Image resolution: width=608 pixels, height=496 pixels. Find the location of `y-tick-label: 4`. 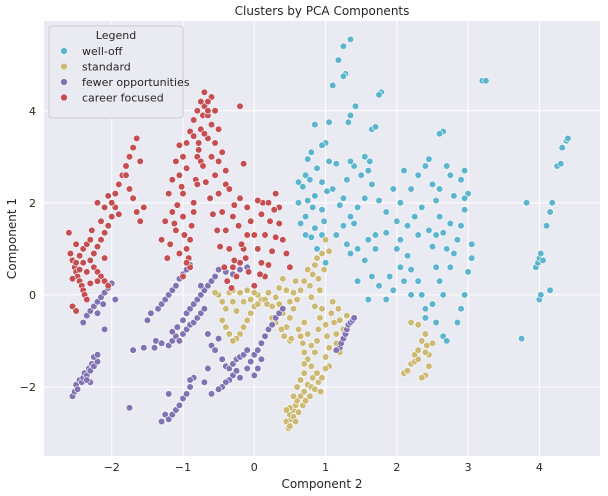

y-tick-label: 4 is located at coordinates (32, 111).